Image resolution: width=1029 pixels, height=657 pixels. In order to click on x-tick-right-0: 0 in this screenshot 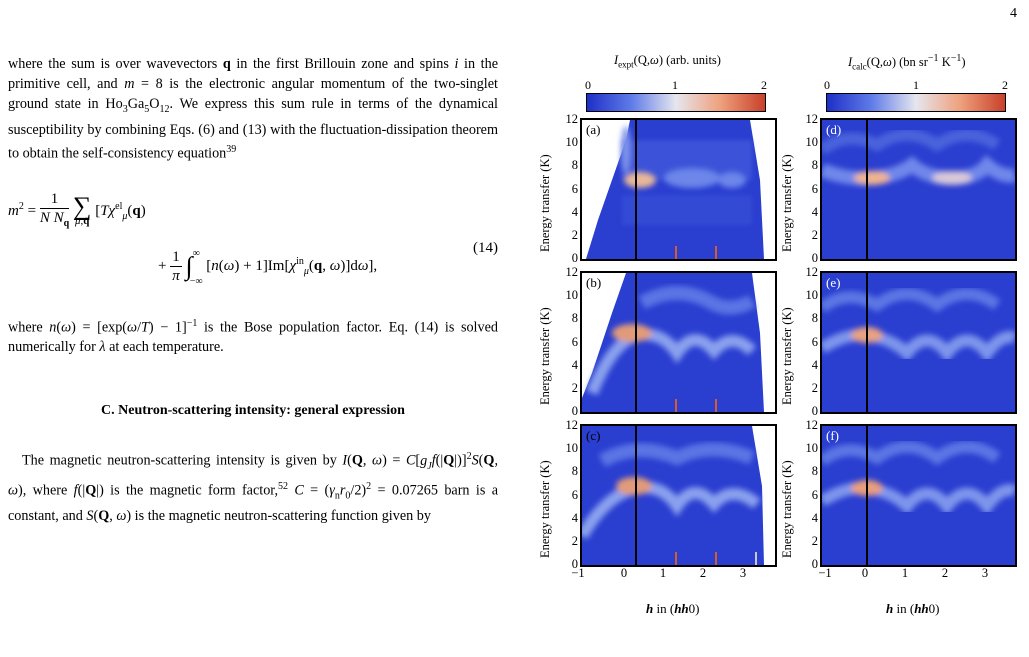, I will do `click(865, 573)`.